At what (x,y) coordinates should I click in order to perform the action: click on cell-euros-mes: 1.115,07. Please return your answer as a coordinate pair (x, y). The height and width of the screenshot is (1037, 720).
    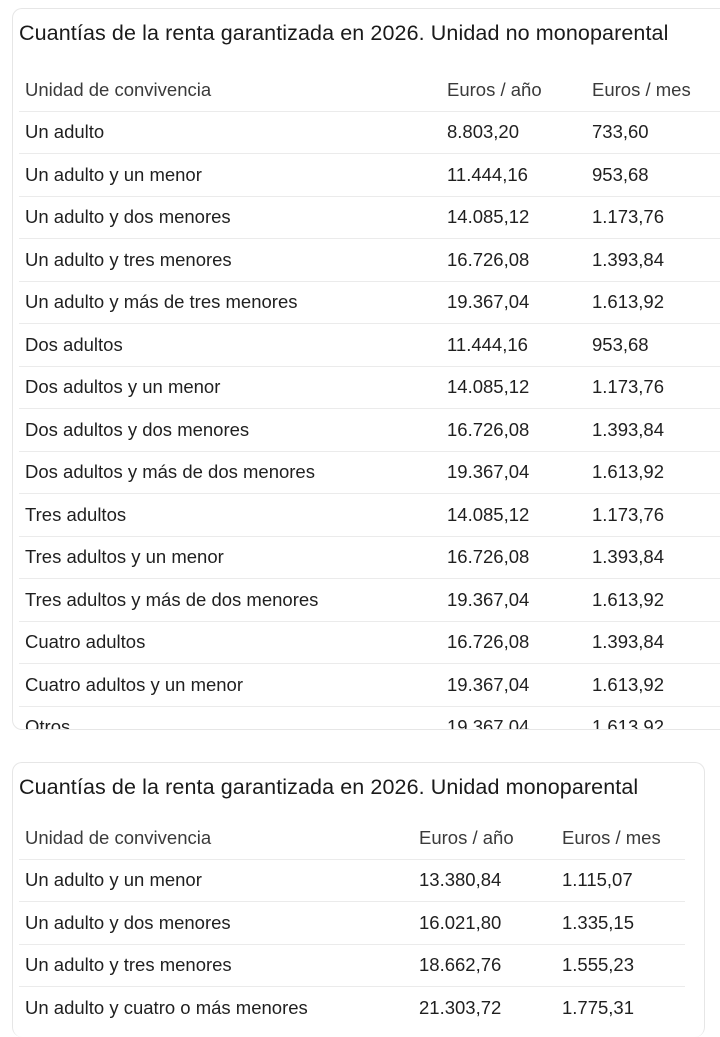
    Looking at the image, I should click on (620, 880).